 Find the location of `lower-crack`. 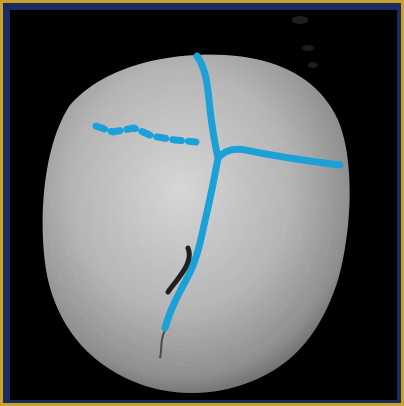

lower-crack is located at coordinates (162, 344).